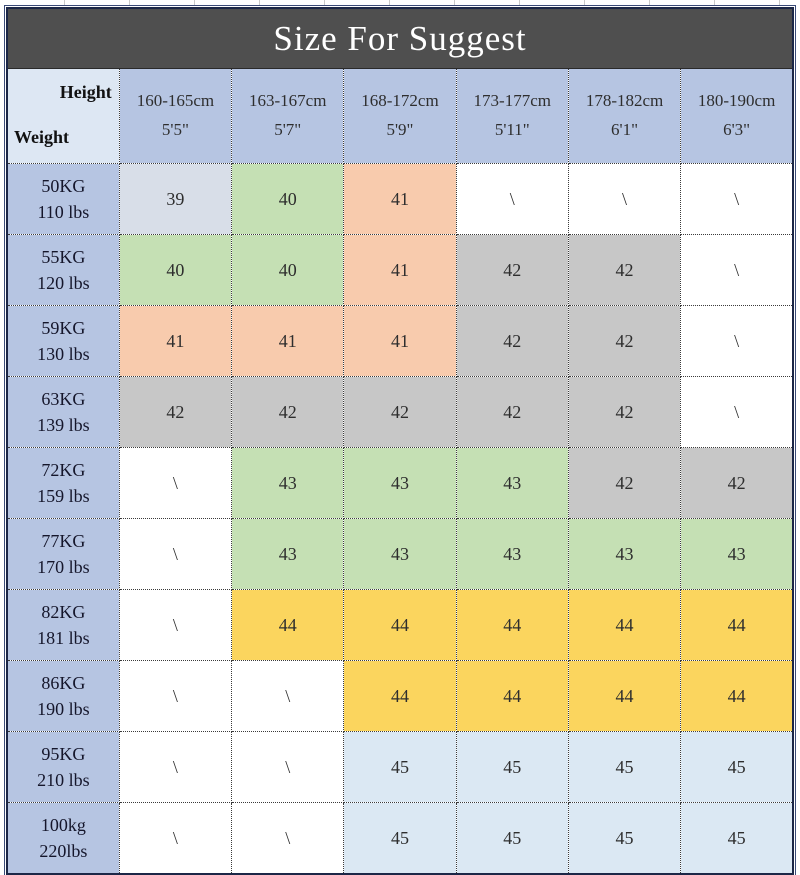 The image size is (800, 875). Describe the element at coordinates (175, 199) in the screenshot. I see `size-cell: 39` at that location.